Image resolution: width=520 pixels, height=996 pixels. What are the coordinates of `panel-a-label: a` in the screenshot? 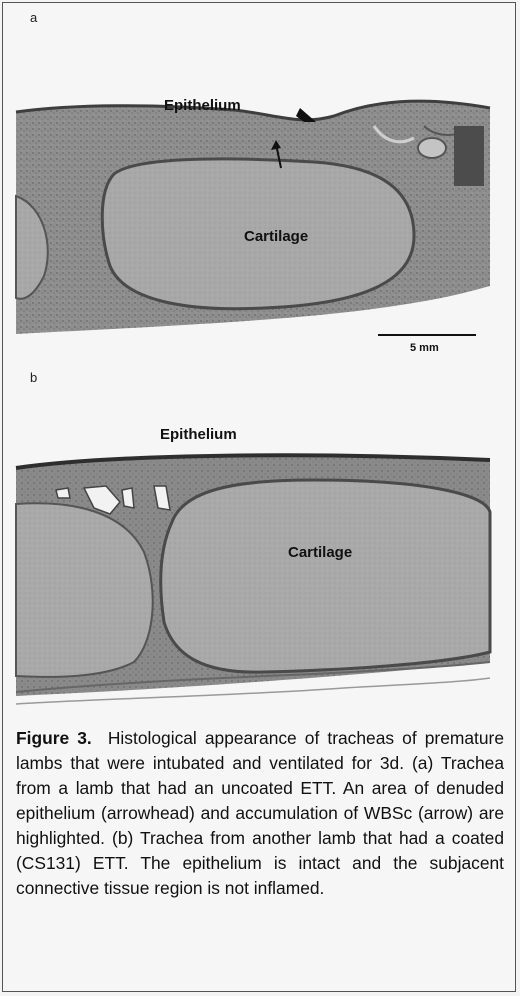 It's located at (34, 17).